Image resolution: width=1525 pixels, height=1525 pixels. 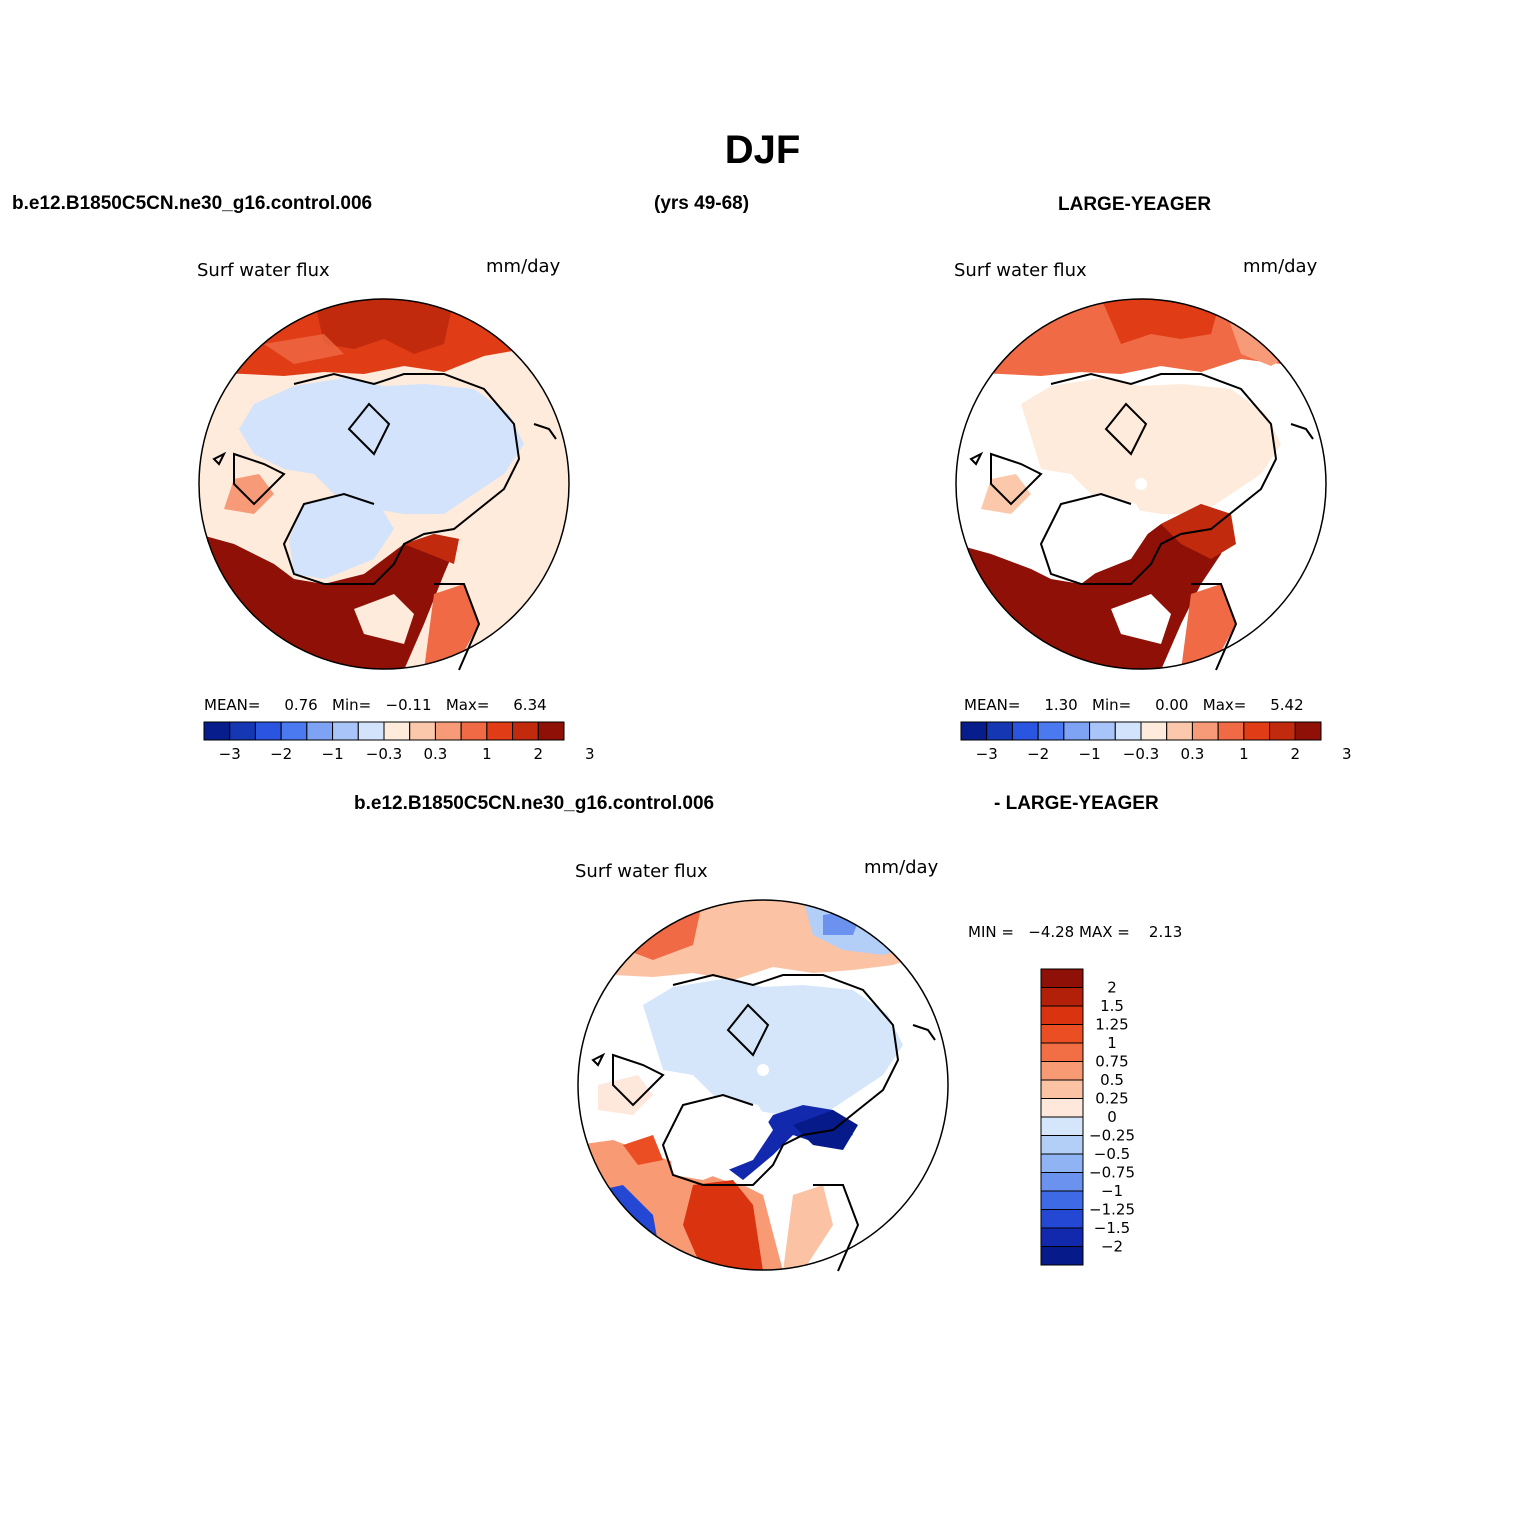 What do you see at coordinates (1112, 1117) in the screenshot?
I see `colorbar-tick-label: 0` at bounding box center [1112, 1117].